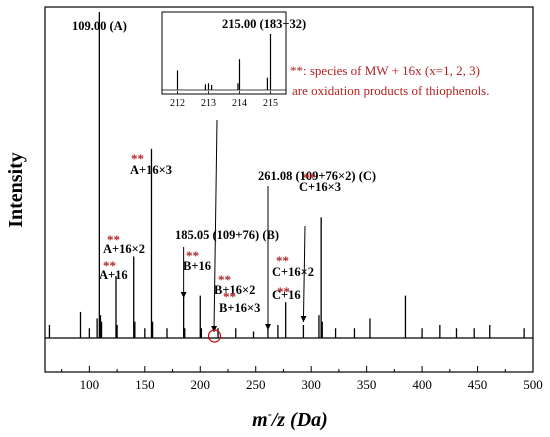 Image resolution: width=550 pixels, height=437 pixels. What do you see at coordinates (151, 170) in the screenshot?
I see `oxidation-label-156: A+16×3` at bounding box center [151, 170].